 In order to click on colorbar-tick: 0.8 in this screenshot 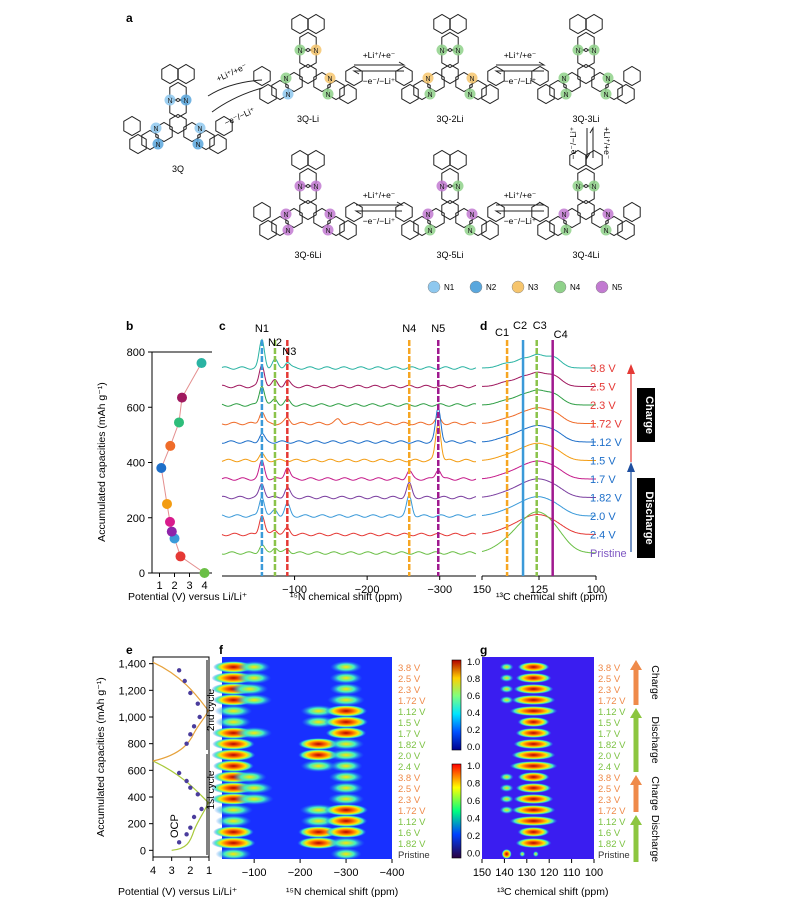, I will do `click(473, 679)`.